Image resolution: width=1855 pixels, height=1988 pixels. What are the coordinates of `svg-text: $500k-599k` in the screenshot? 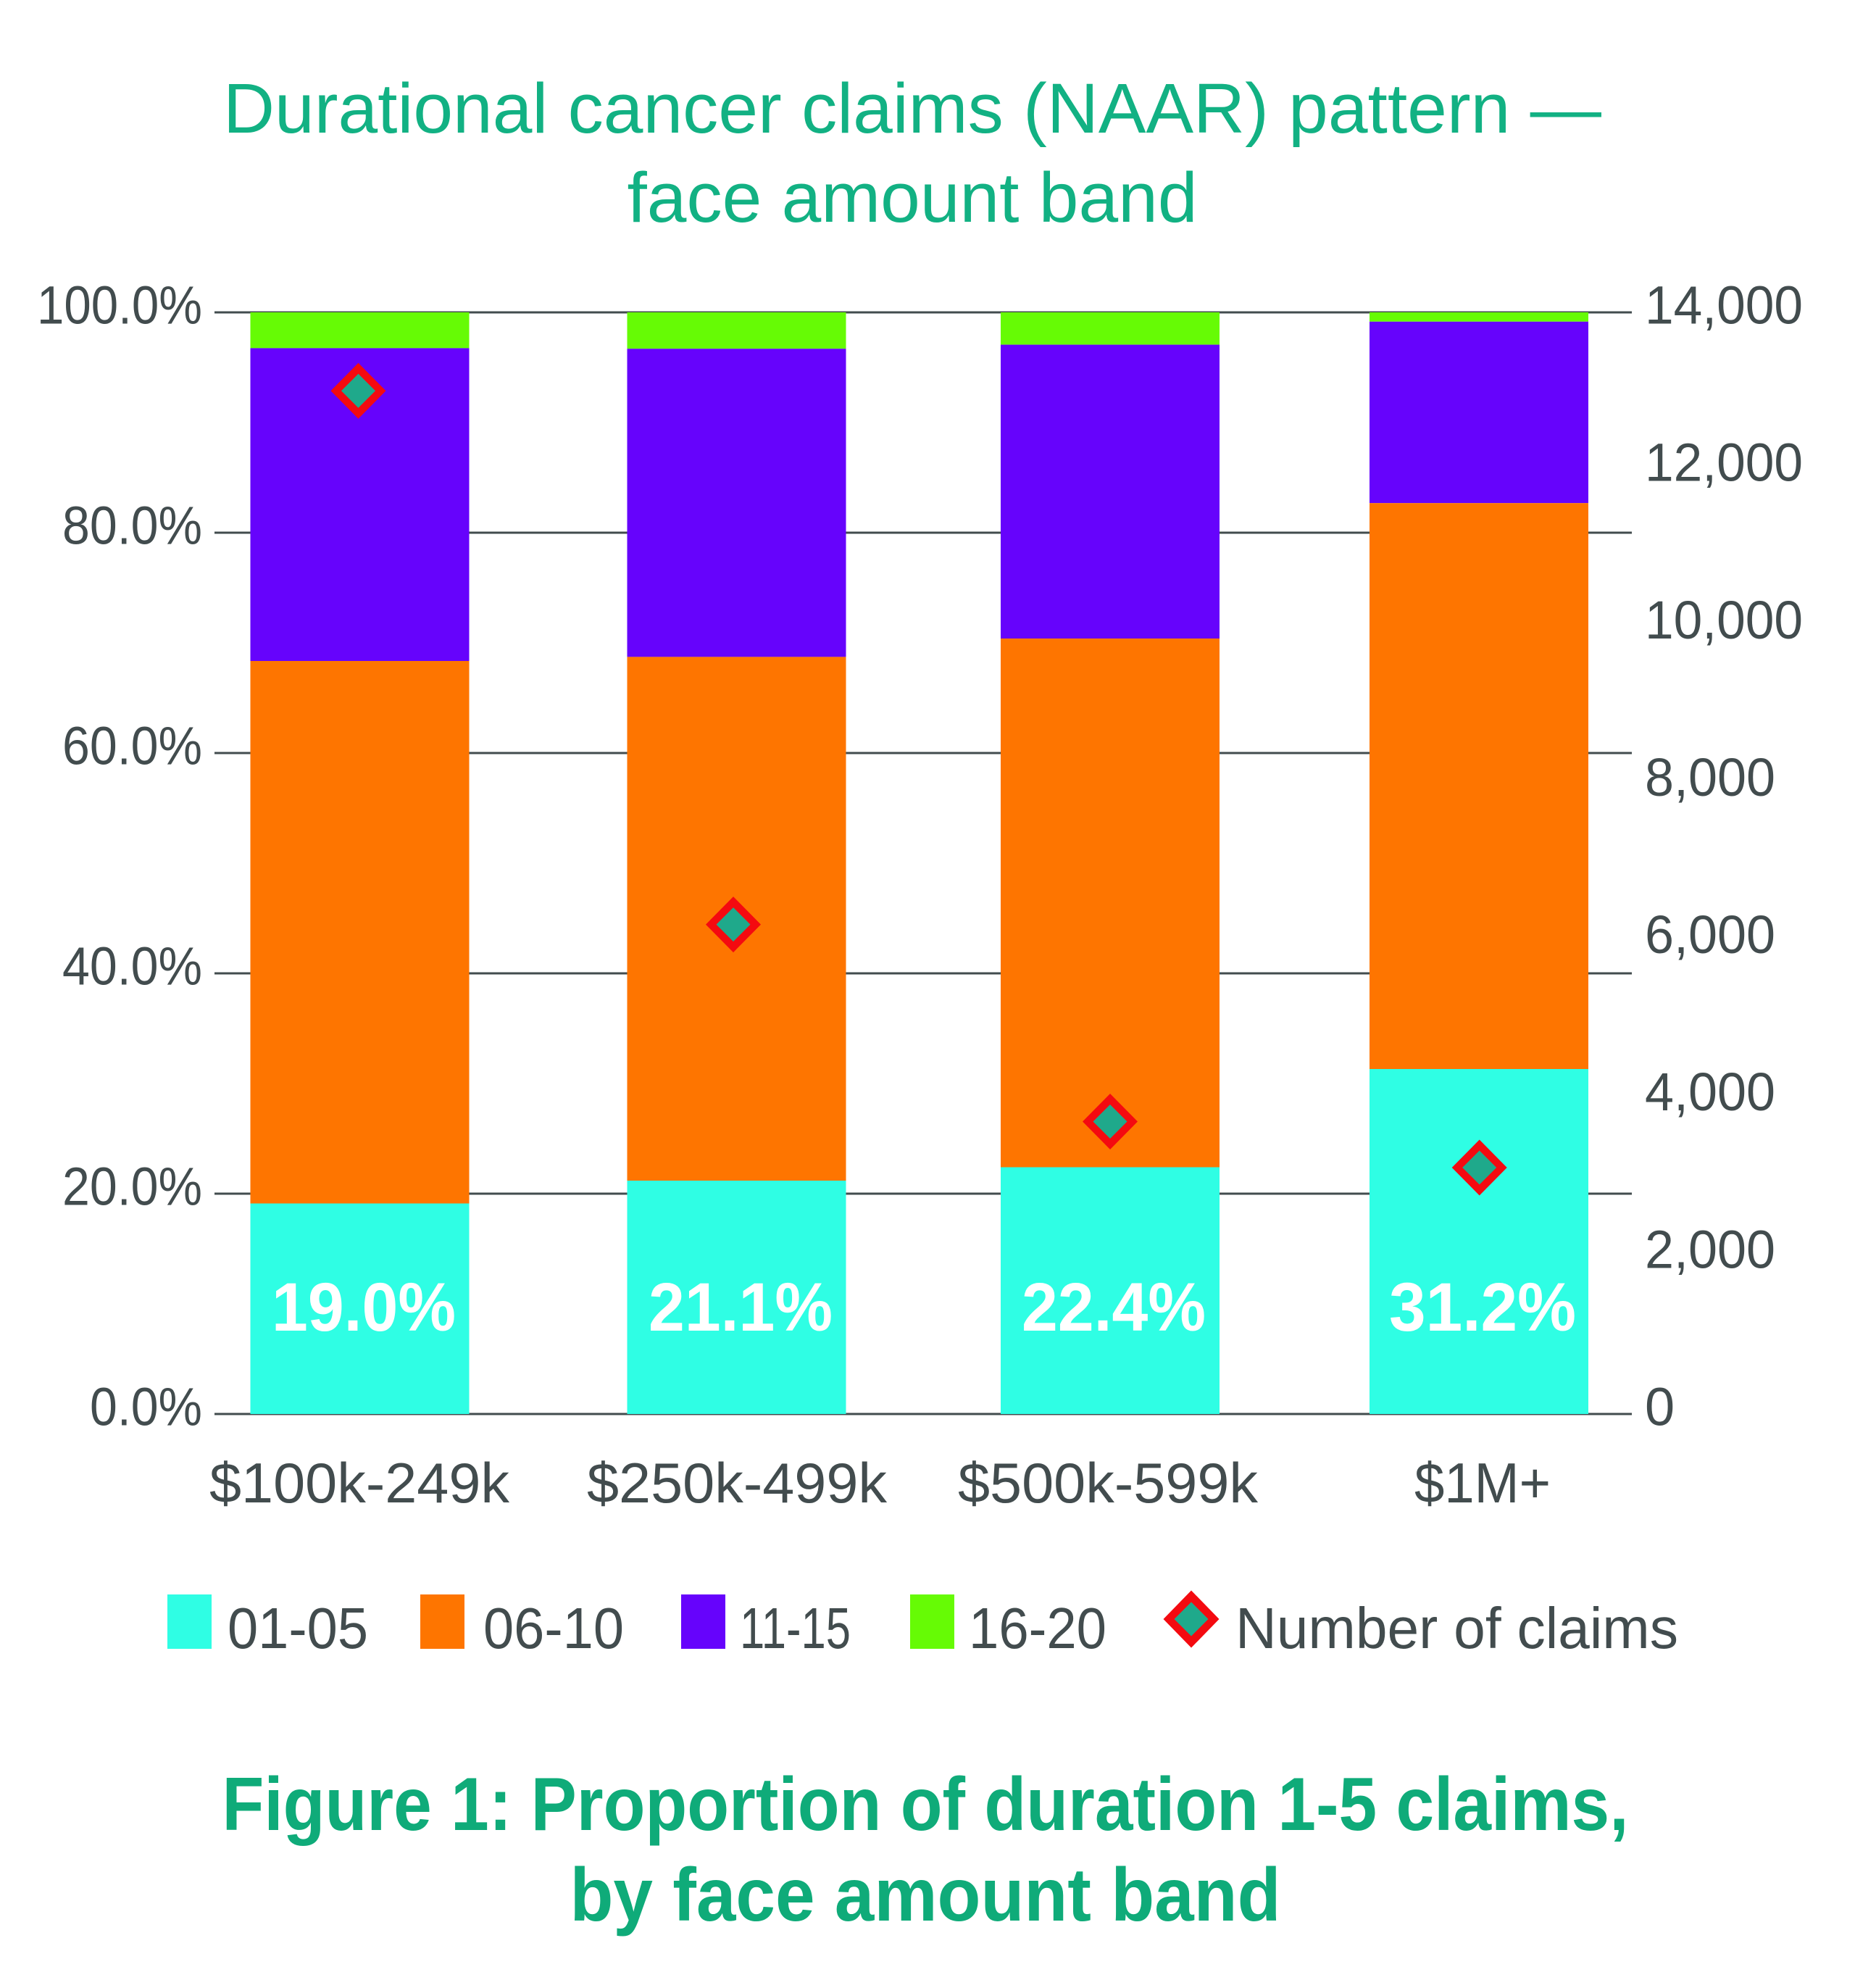 It's located at (1108, 1483).